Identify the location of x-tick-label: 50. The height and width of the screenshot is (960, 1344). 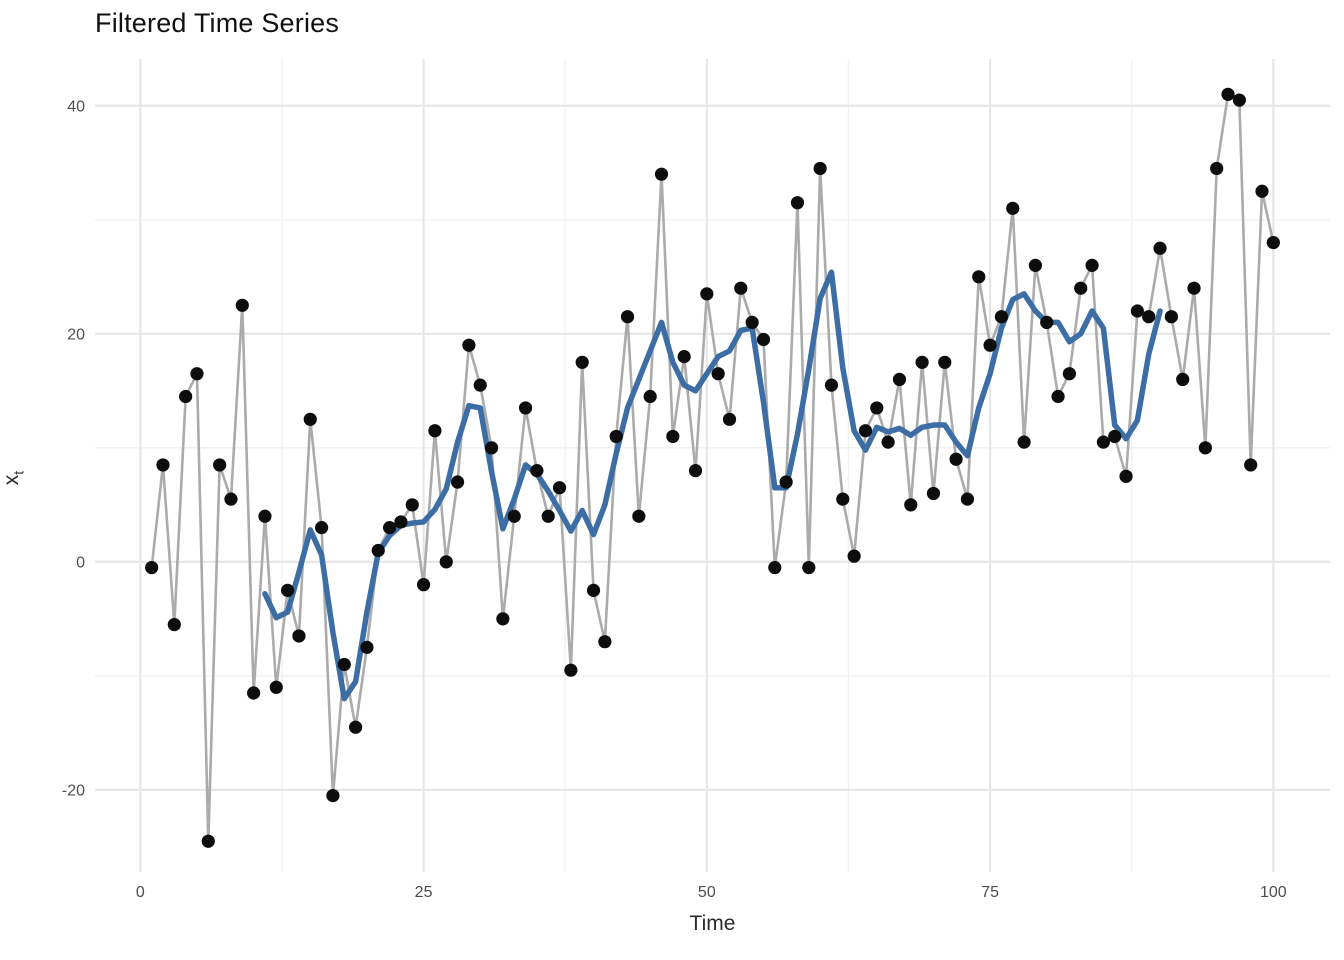
(707, 892).